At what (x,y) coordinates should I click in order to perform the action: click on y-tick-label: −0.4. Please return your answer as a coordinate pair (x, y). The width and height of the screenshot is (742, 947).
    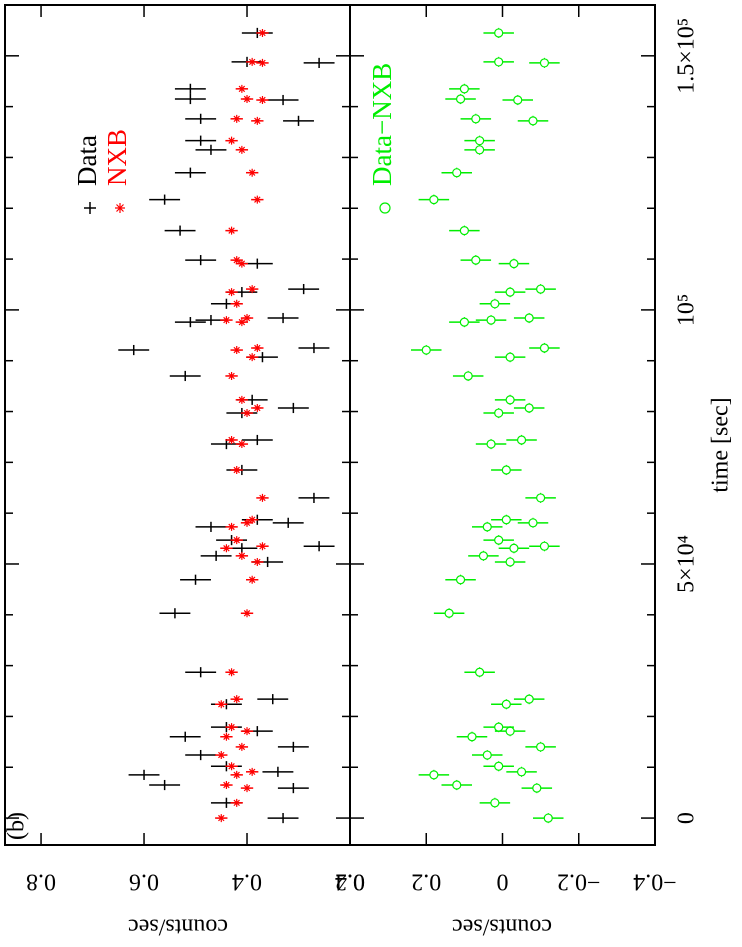
    Looking at the image, I should click on (655, 881).